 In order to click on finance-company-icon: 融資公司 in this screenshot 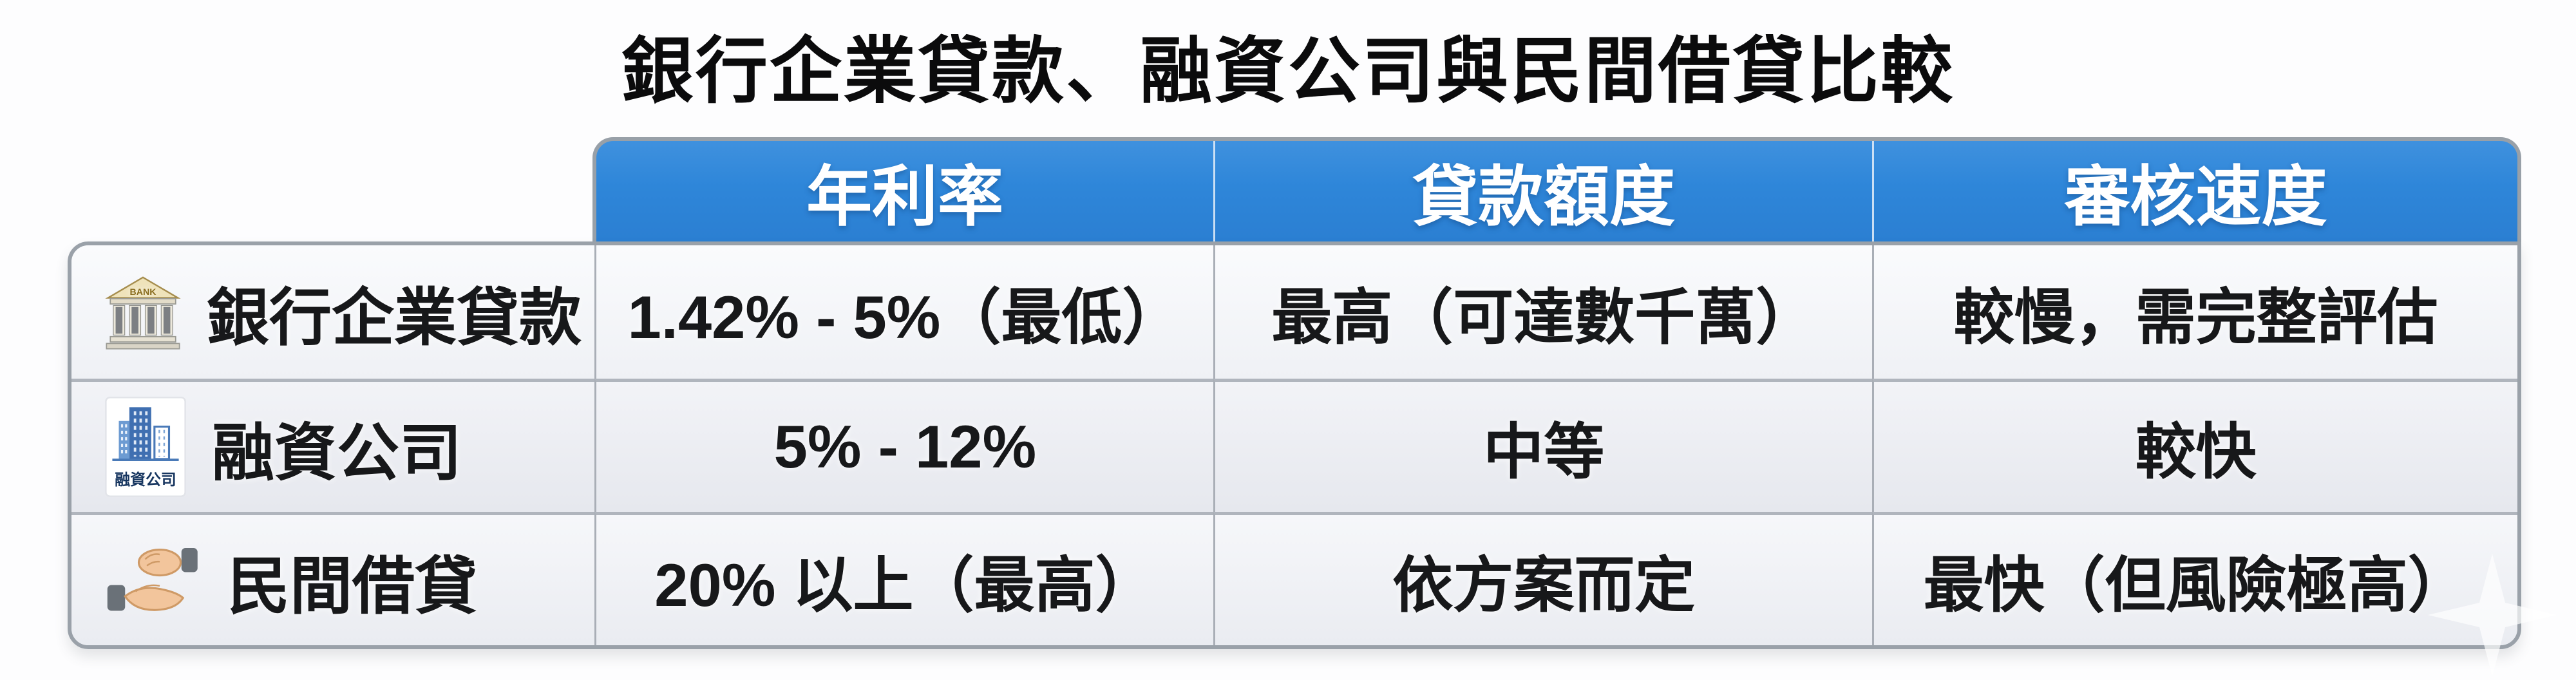, I will do `click(145, 447)`.